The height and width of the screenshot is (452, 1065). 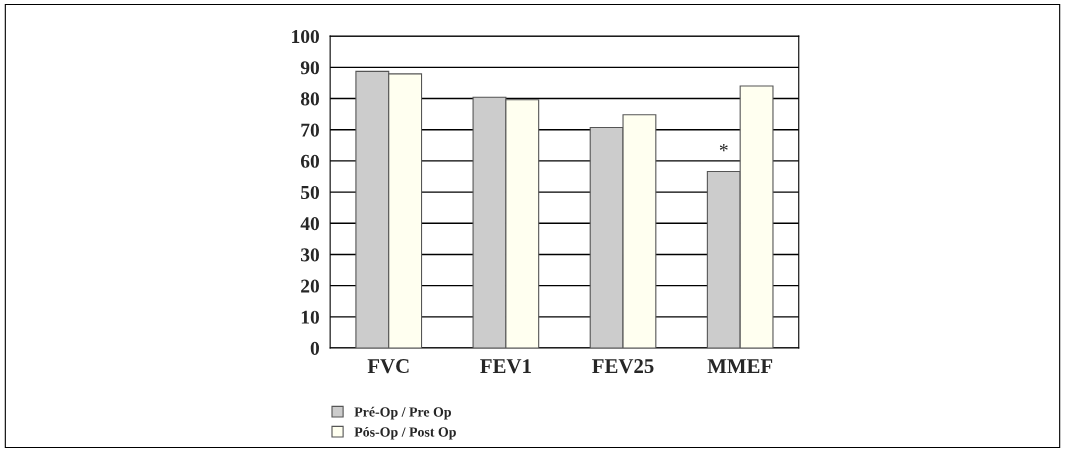 I want to click on legend-label: Pré-Op / Pre Op, so click(x=402, y=413).